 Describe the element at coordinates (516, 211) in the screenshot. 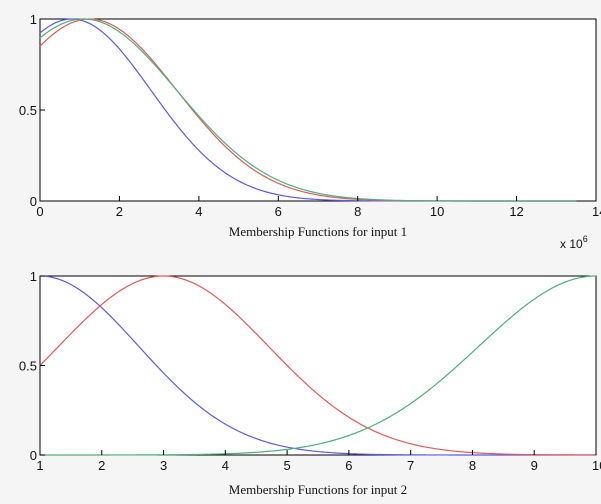

I see `x-tick-label: 12` at that location.